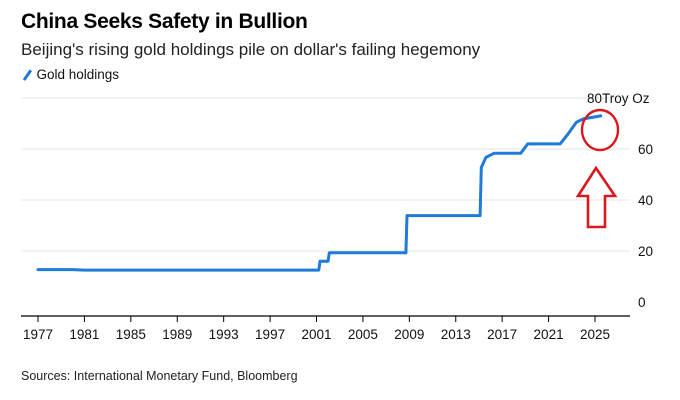  I want to click on y-tick-label-60: 60, so click(645, 149).